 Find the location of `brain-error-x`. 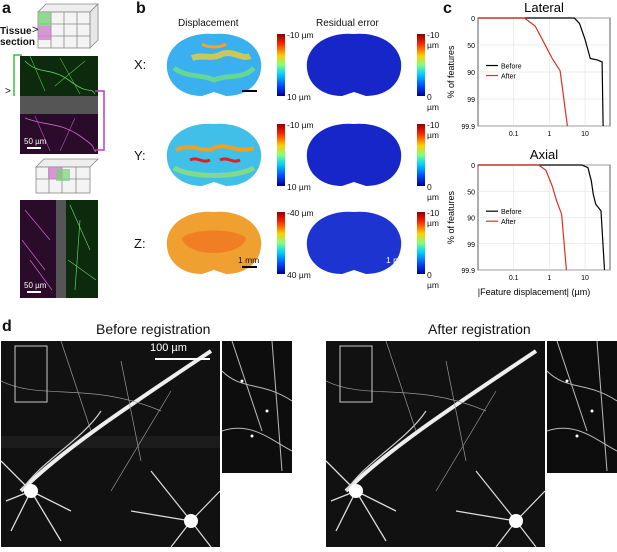

brain-error-x is located at coordinates (354, 64).